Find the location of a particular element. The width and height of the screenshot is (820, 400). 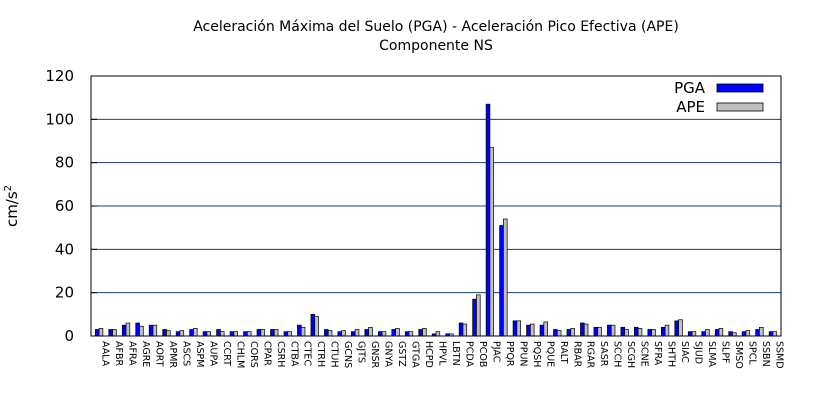

bar-ape-slpf is located at coordinates (721, 332).